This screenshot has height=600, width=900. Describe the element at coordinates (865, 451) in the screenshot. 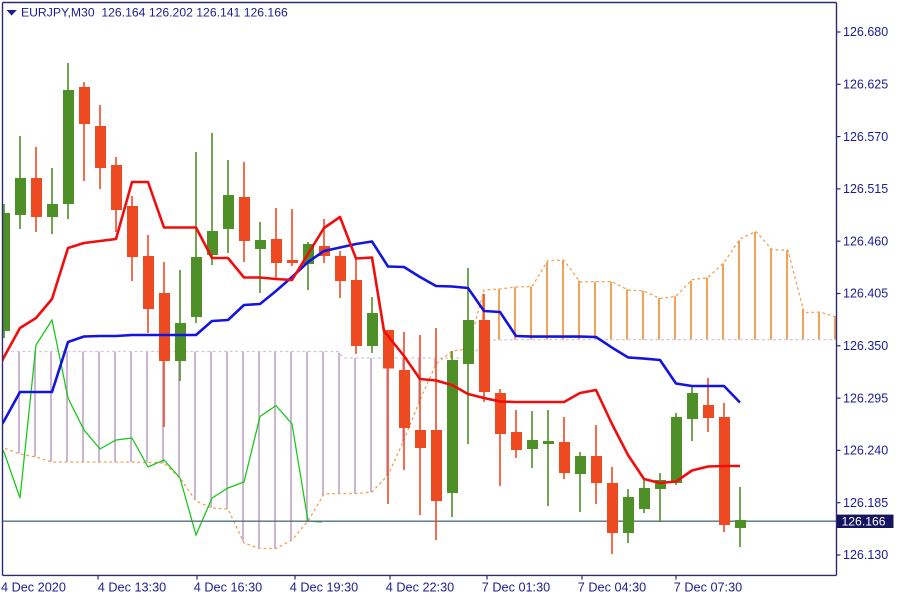

I see `svg-text: 126.240` at that location.